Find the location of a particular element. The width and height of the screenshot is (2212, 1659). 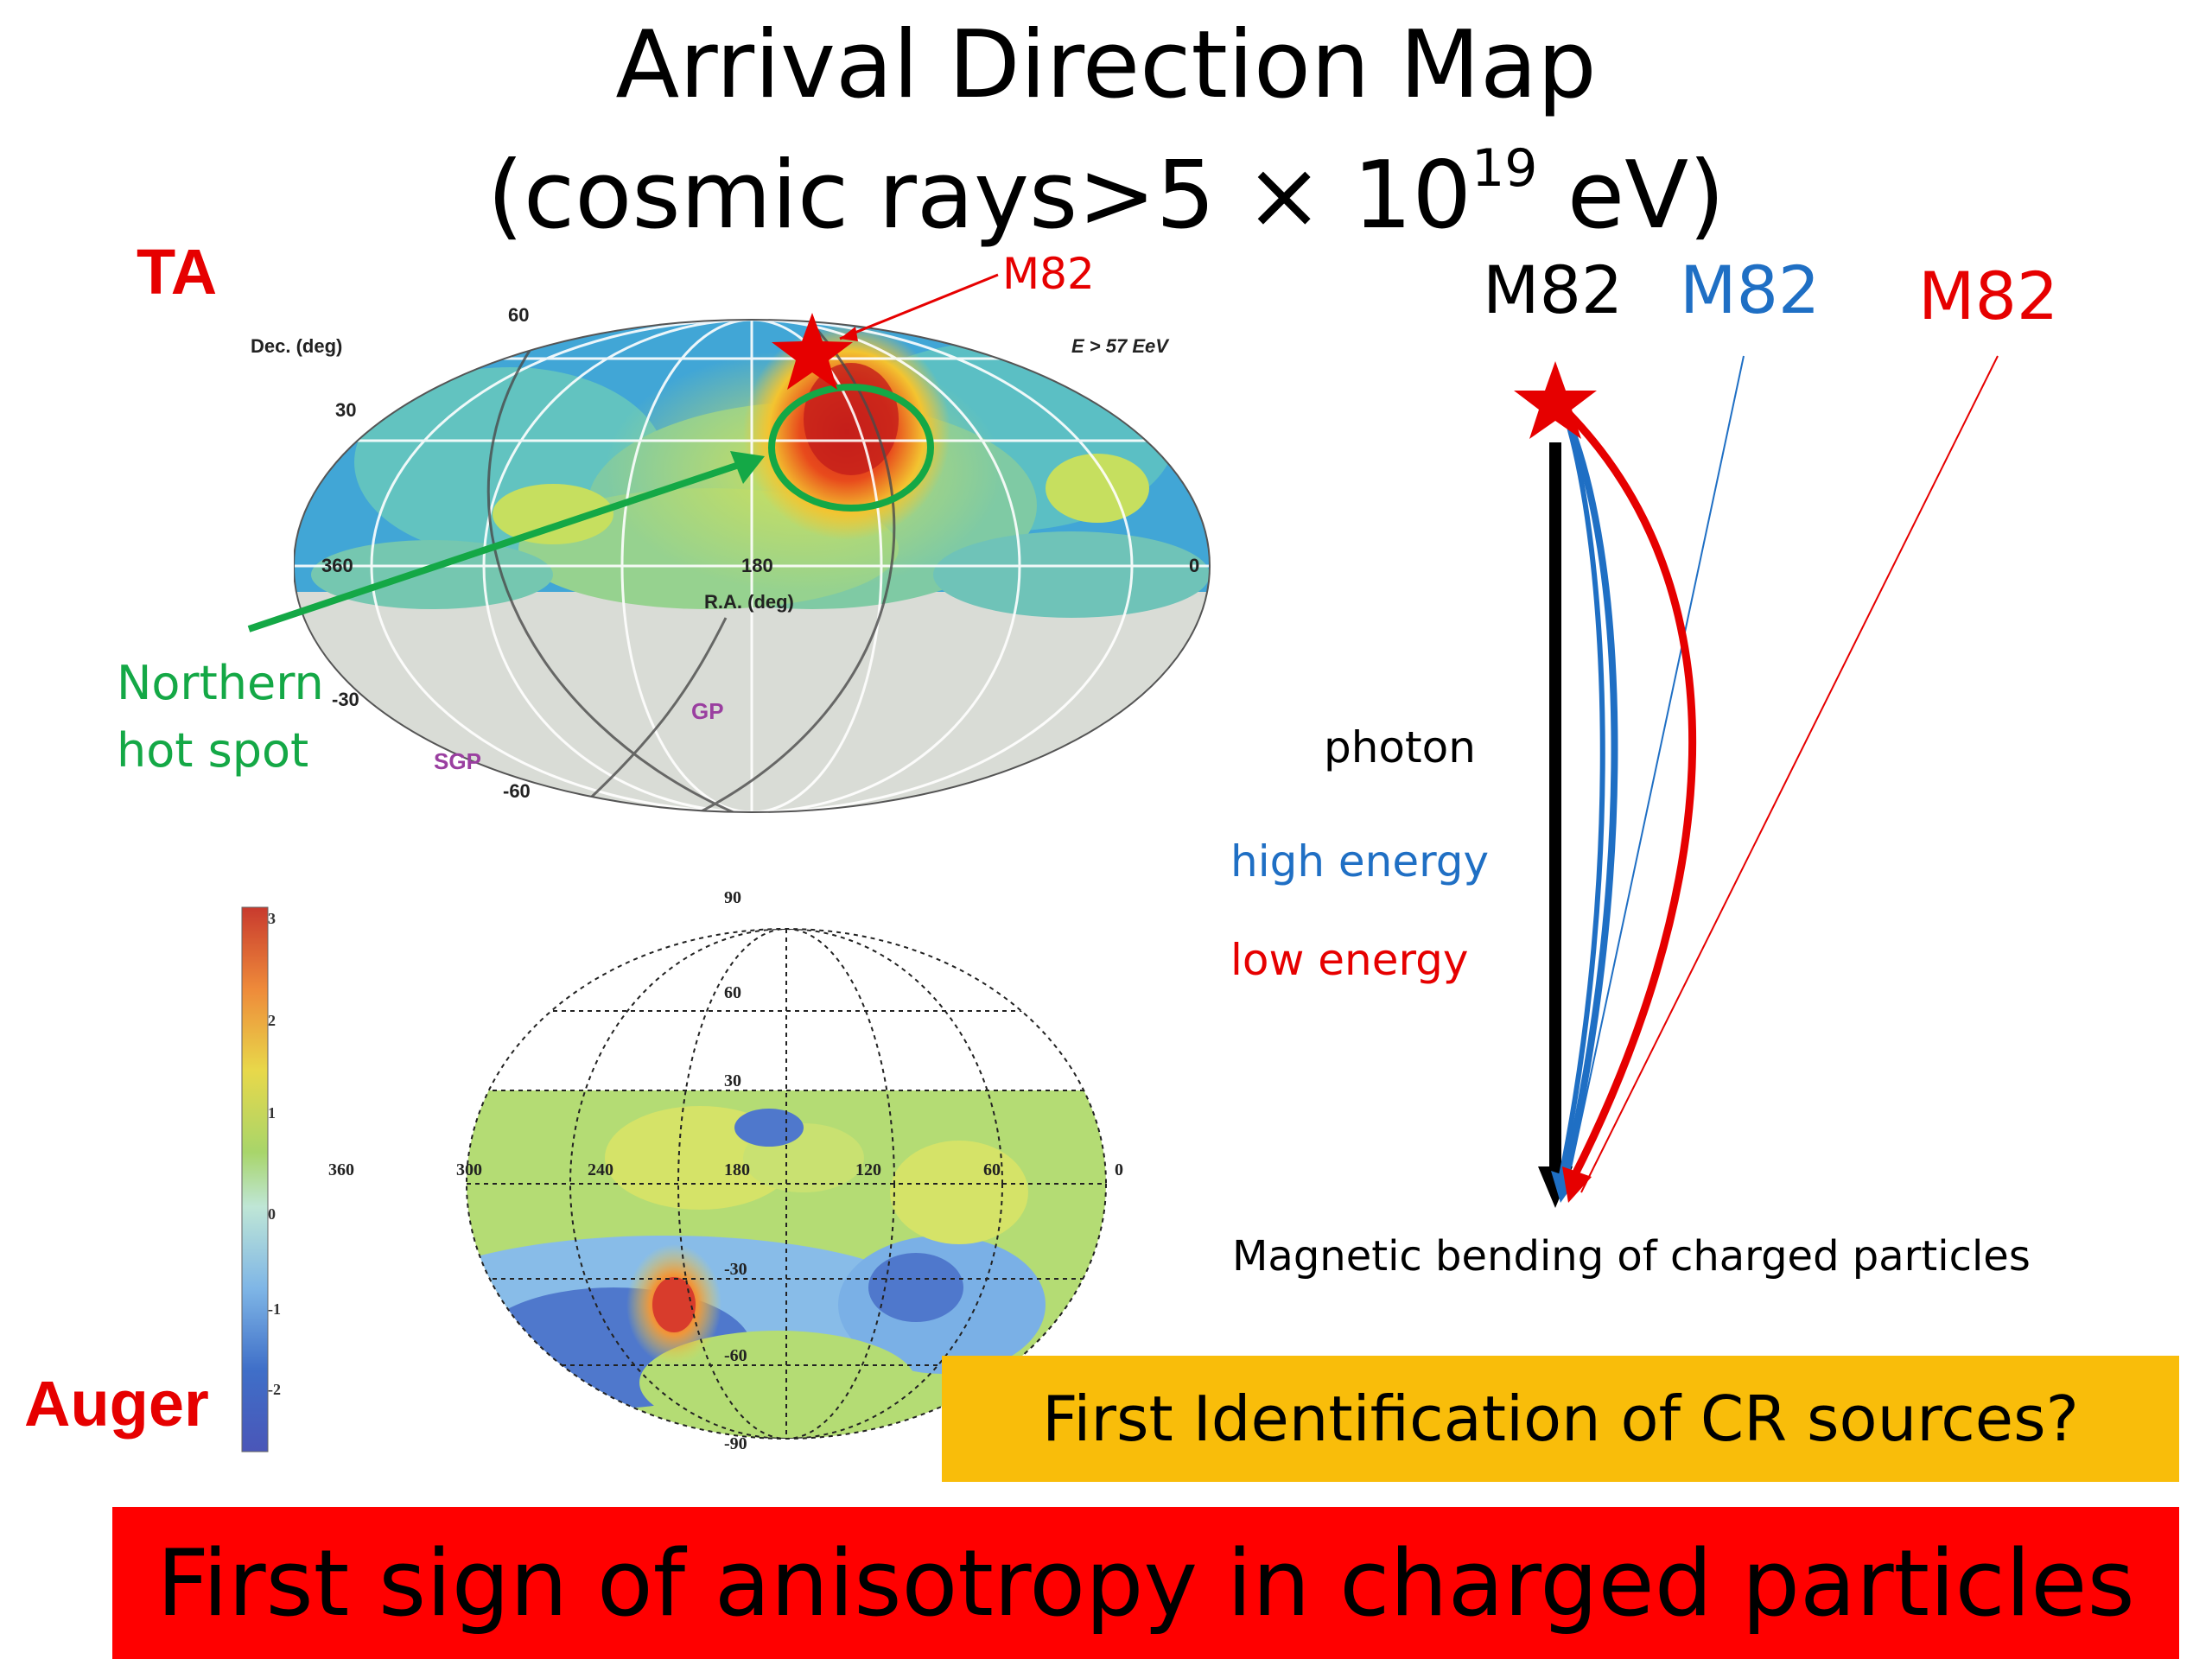

auger-ra-60: 60 is located at coordinates (992, 1169).